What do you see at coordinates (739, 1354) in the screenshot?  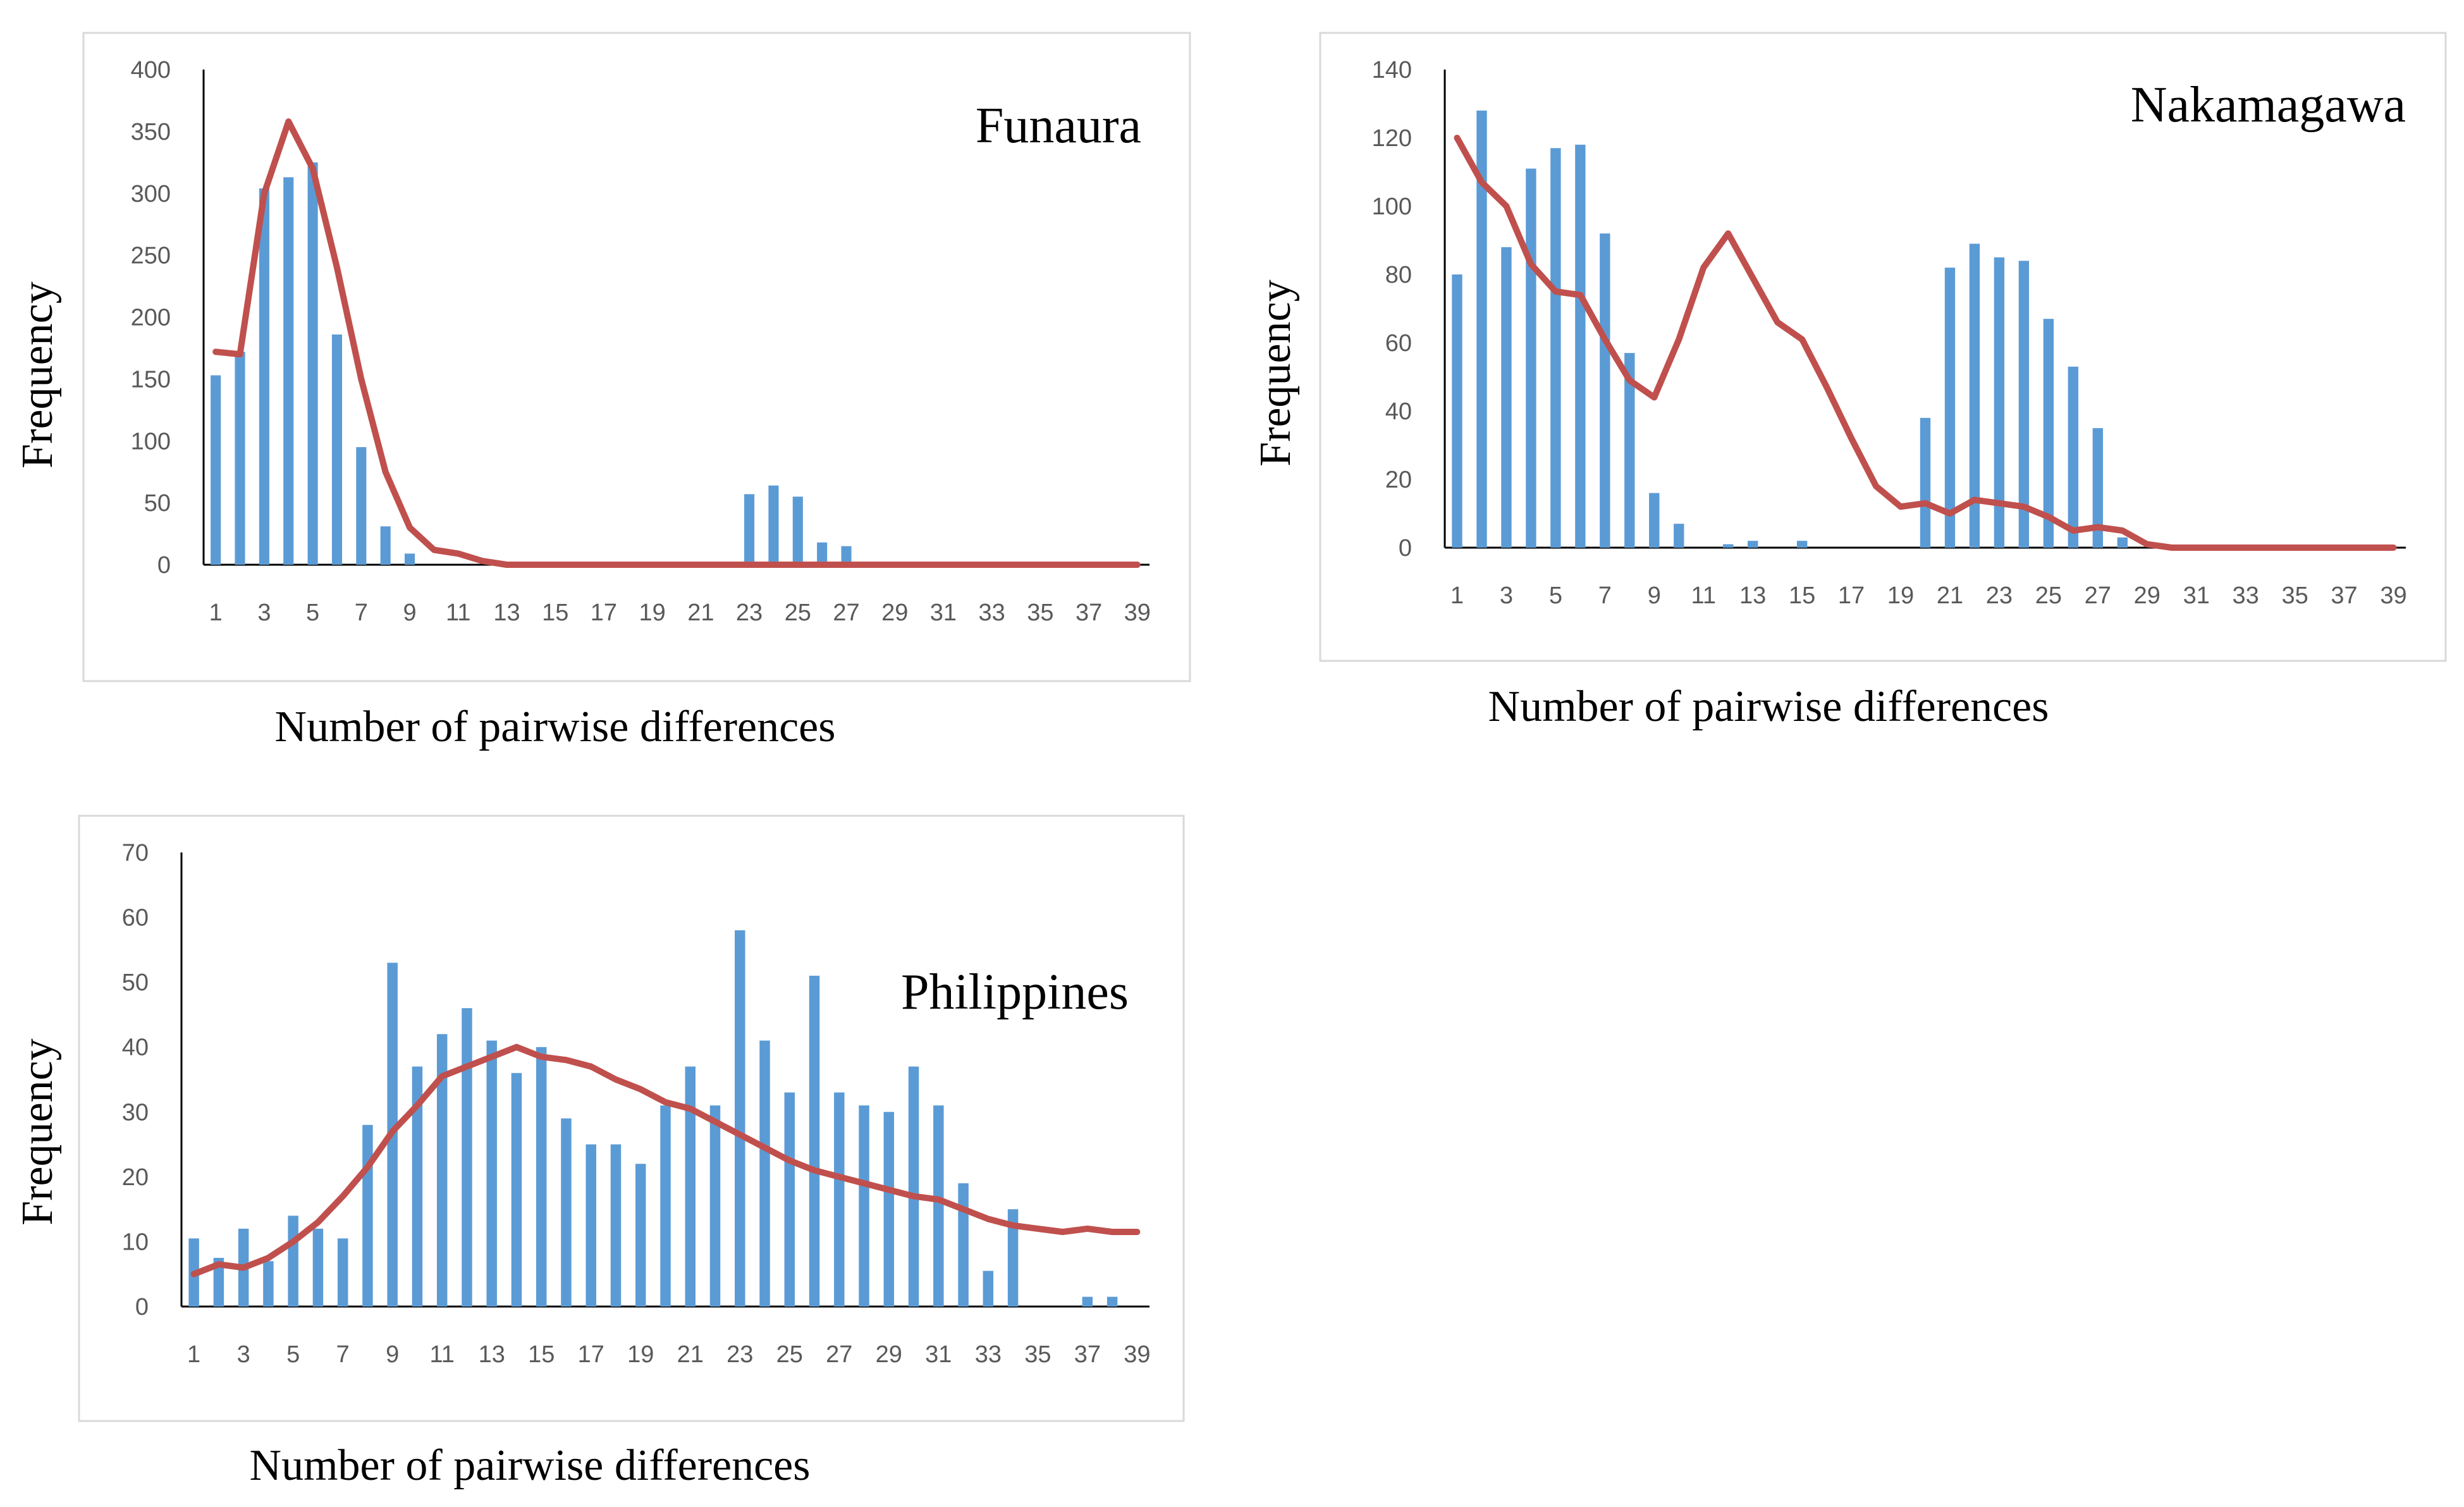 I see `philippines-x-tick-label: 23` at bounding box center [739, 1354].